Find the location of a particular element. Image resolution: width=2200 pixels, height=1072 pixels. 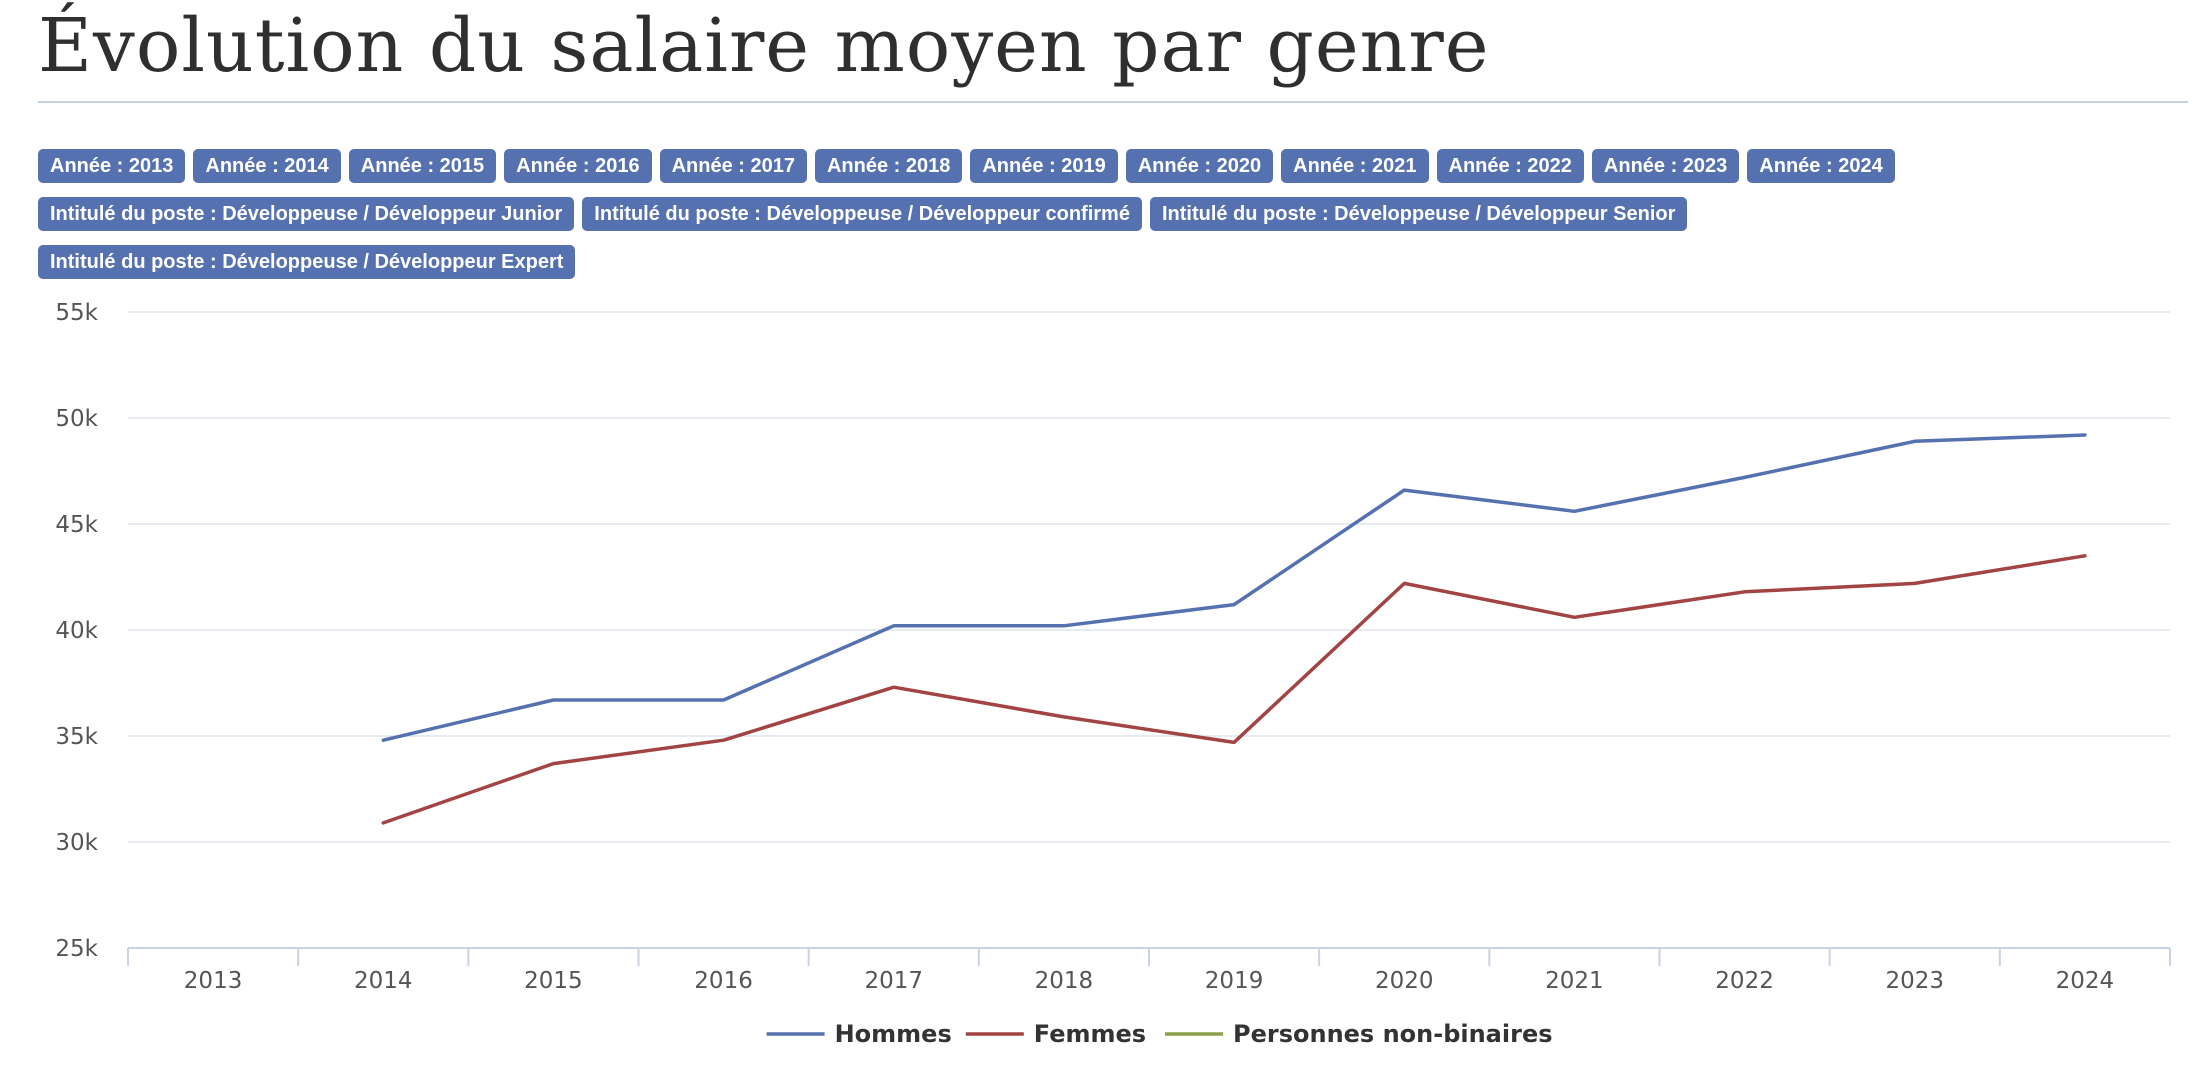

page-title: Évolution du salaire moyen par genre is located at coordinates (764, 46).